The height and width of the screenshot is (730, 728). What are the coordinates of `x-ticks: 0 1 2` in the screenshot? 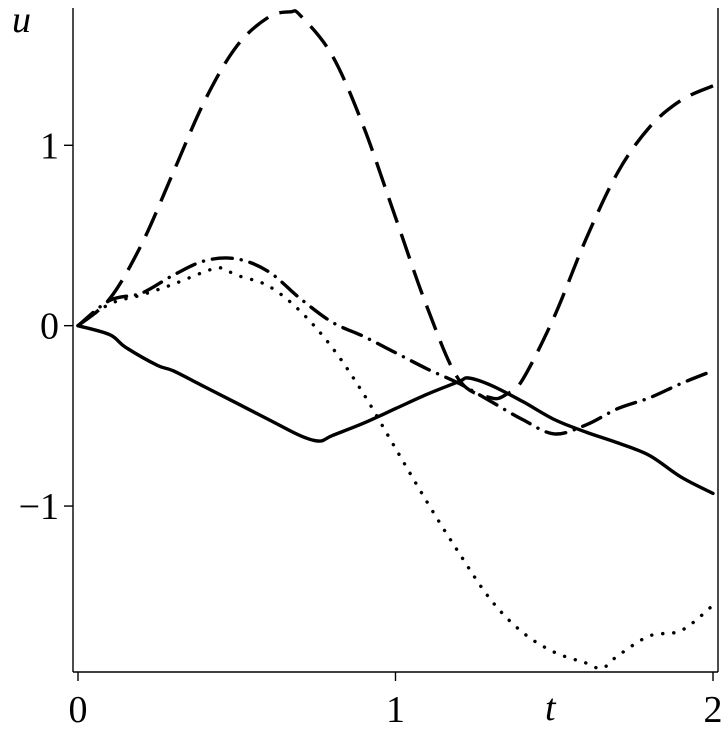 It's located at (396, 701).